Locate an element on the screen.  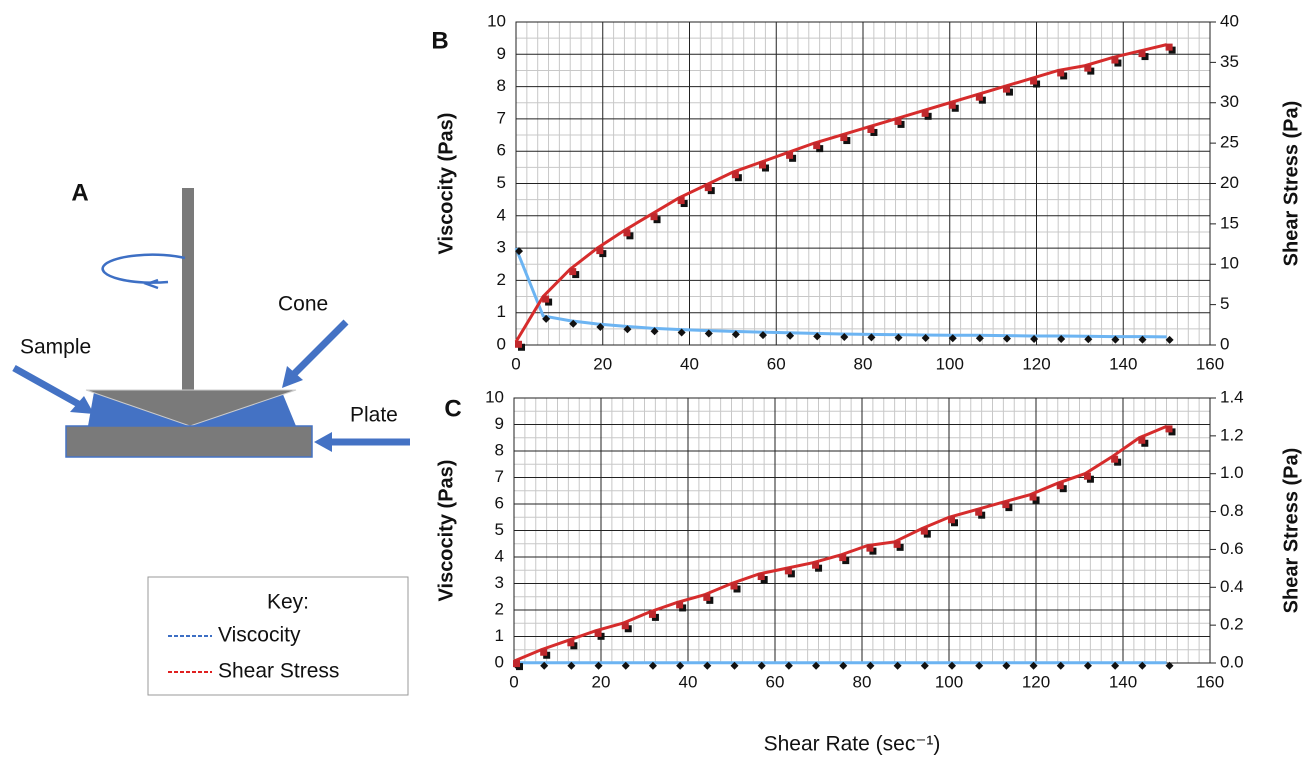
y2-tick-label: 0.6 is located at coordinates (1232, 548).